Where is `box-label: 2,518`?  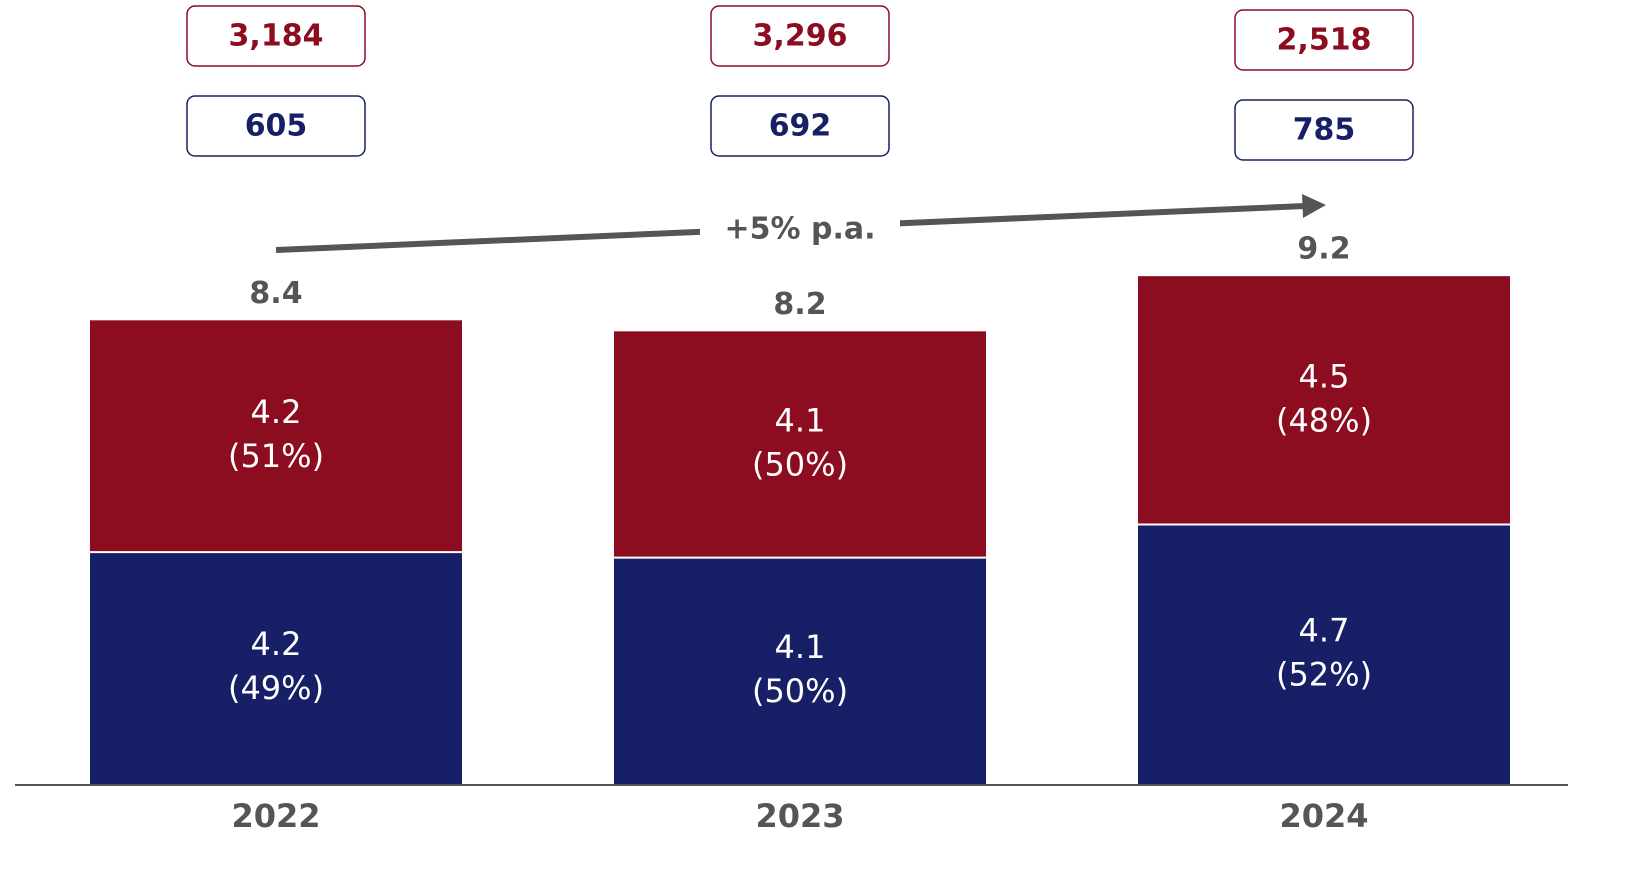
box-label: 2,518 is located at coordinates (1324, 40).